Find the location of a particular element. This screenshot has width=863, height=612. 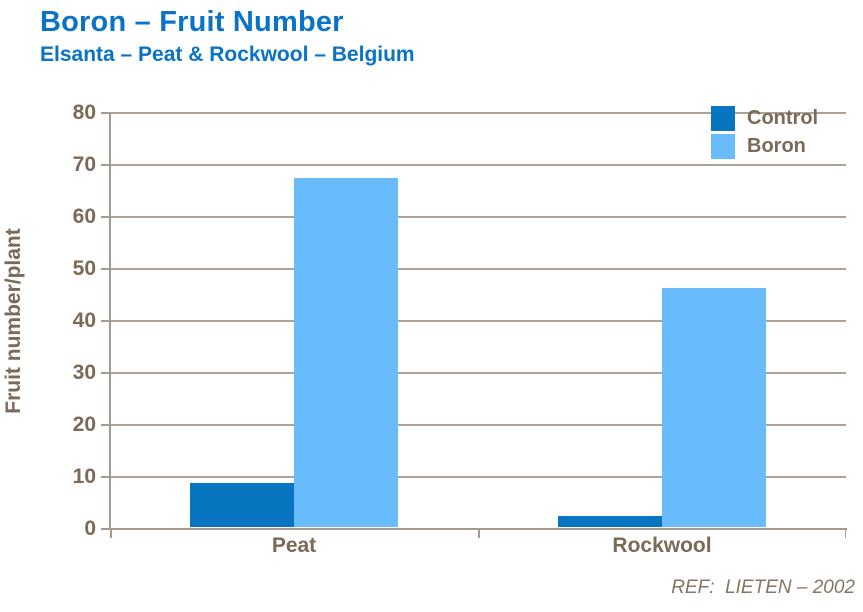

bar-rockwool-control is located at coordinates (610, 521).